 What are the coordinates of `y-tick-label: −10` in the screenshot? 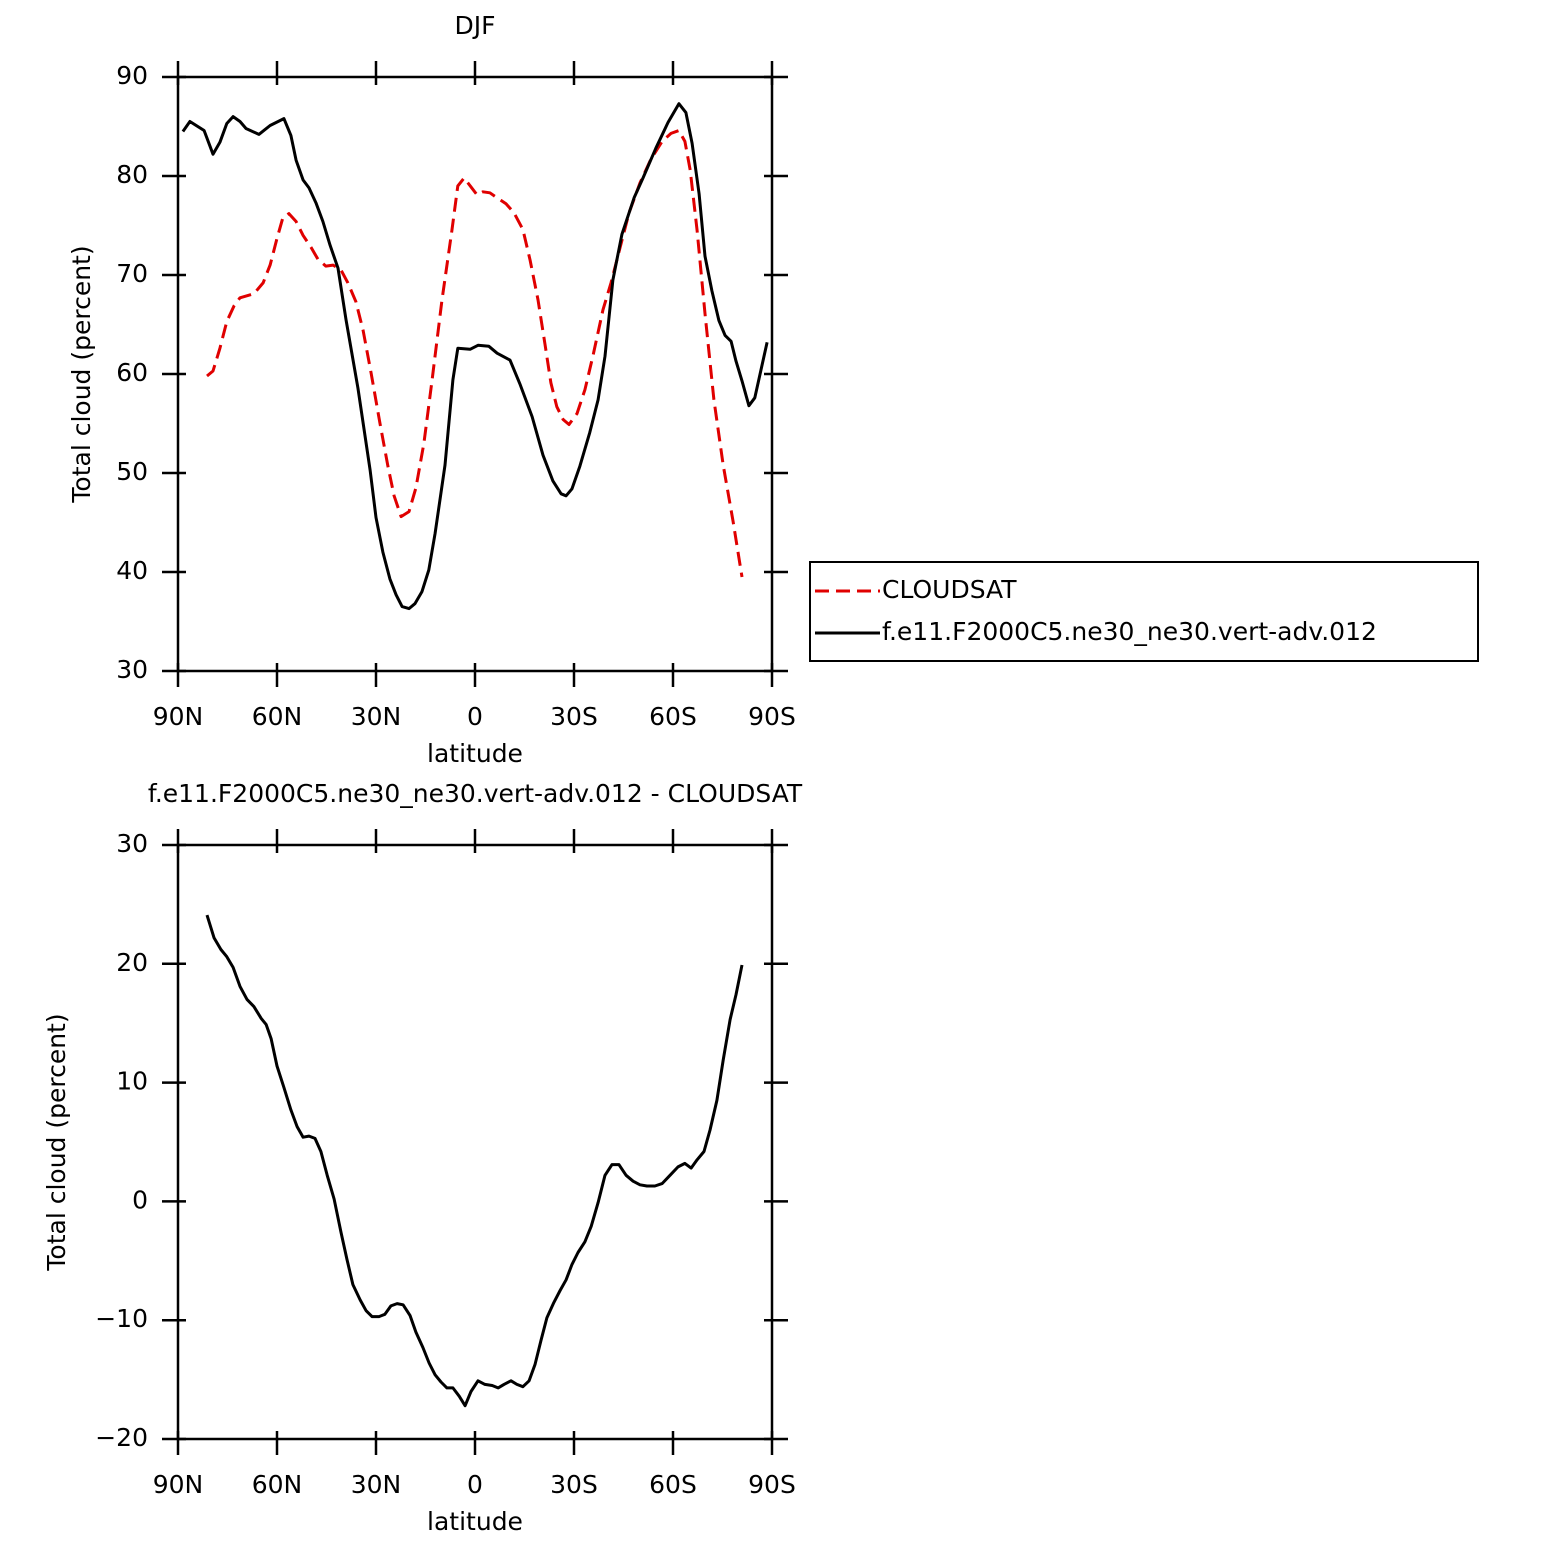 It's located at (121, 1318).